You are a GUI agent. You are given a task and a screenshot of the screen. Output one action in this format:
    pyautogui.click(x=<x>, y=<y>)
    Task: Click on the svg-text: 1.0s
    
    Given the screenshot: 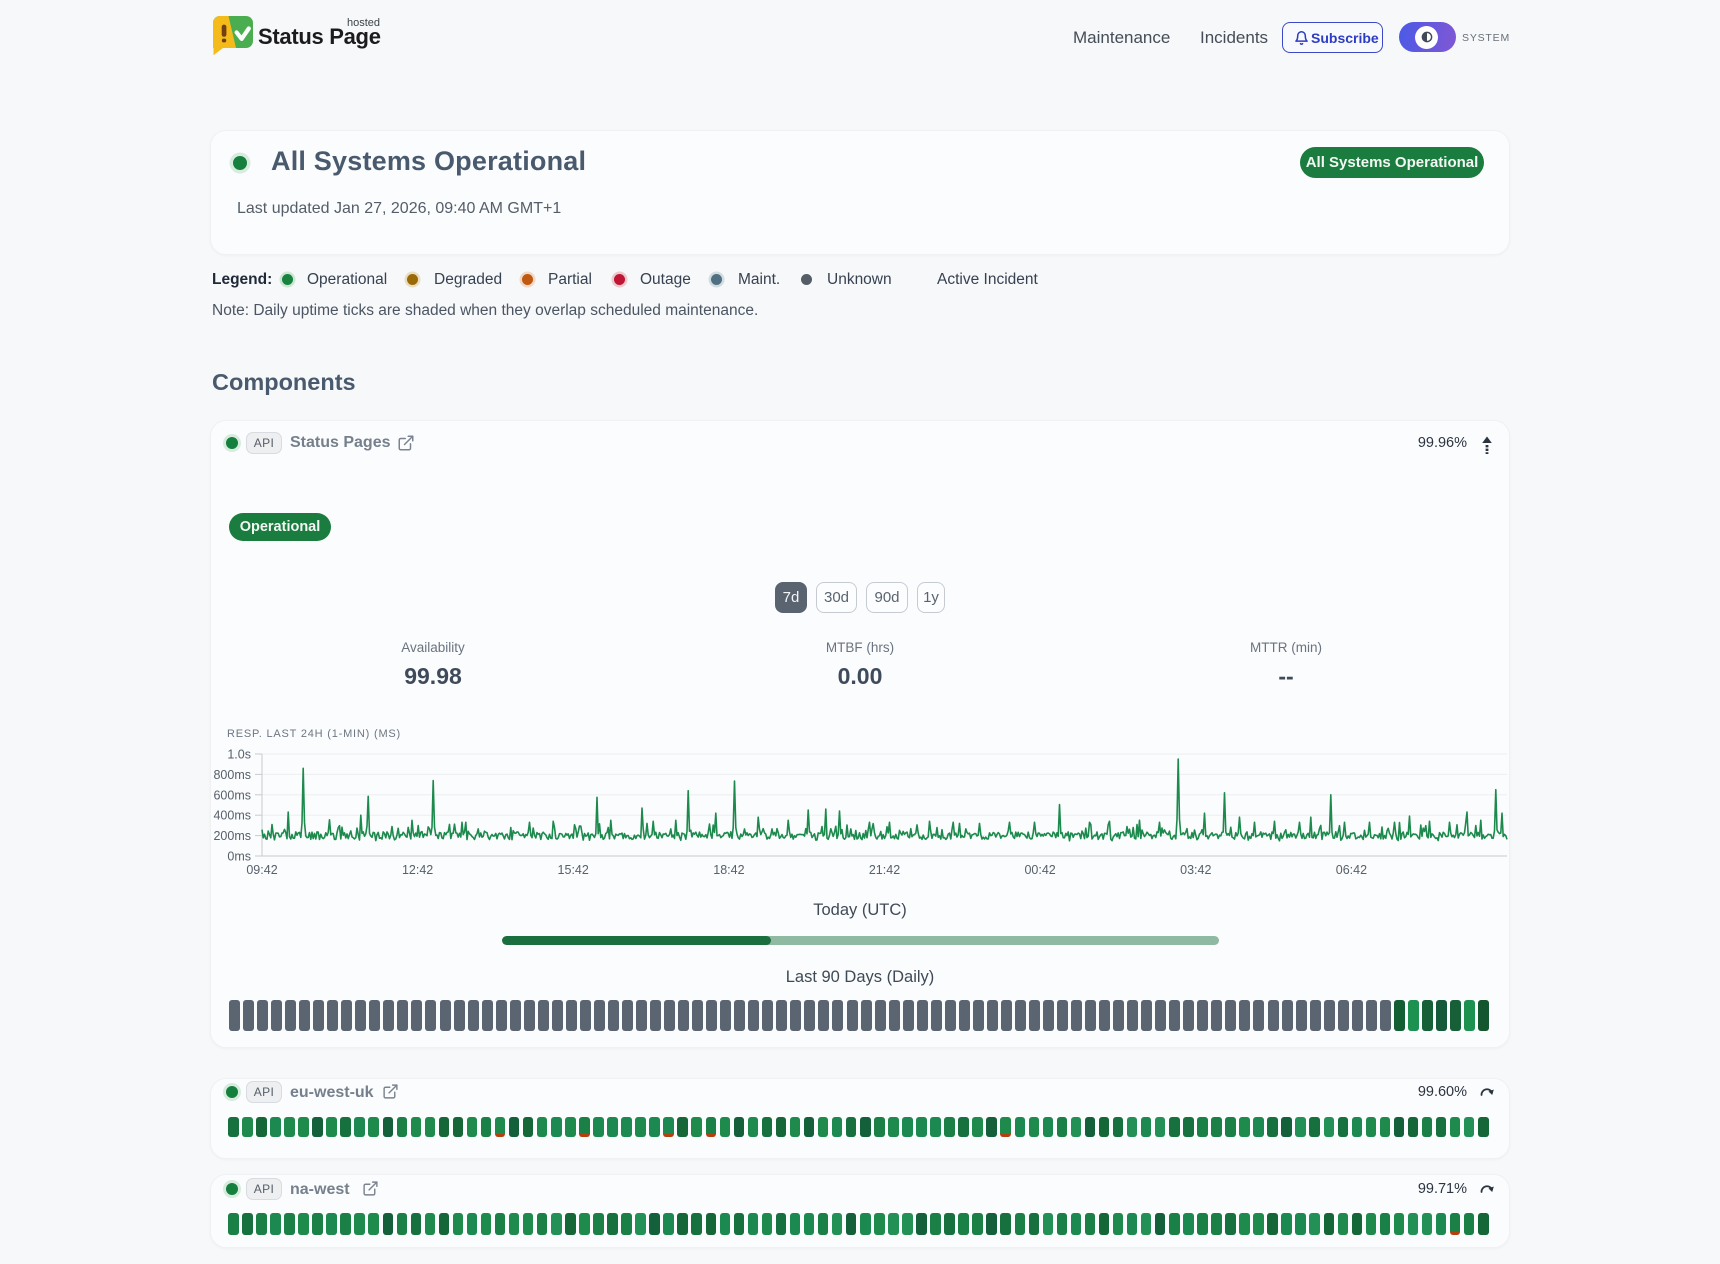 What is the action you would take?
    pyautogui.click(x=239, y=755)
    